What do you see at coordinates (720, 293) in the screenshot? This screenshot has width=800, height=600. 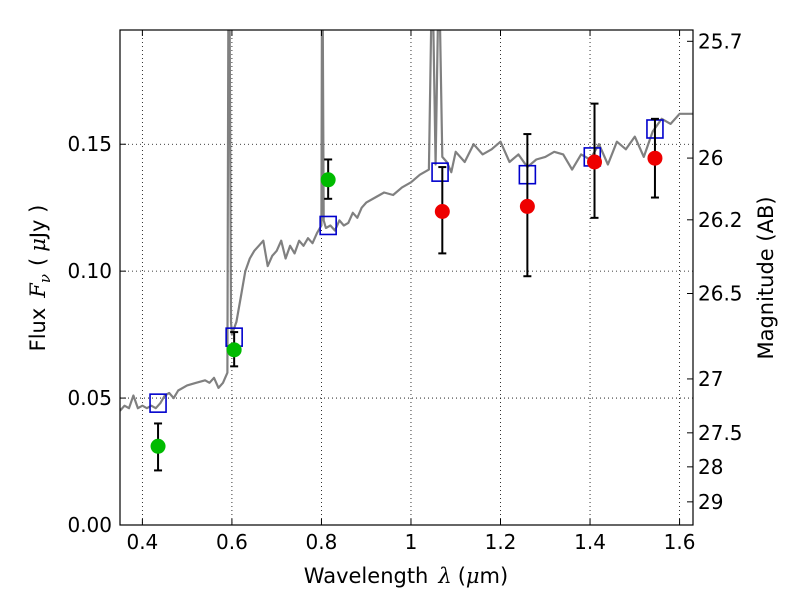 I see `y2-tick-label: 26.5` at bounding box center [720, 293].